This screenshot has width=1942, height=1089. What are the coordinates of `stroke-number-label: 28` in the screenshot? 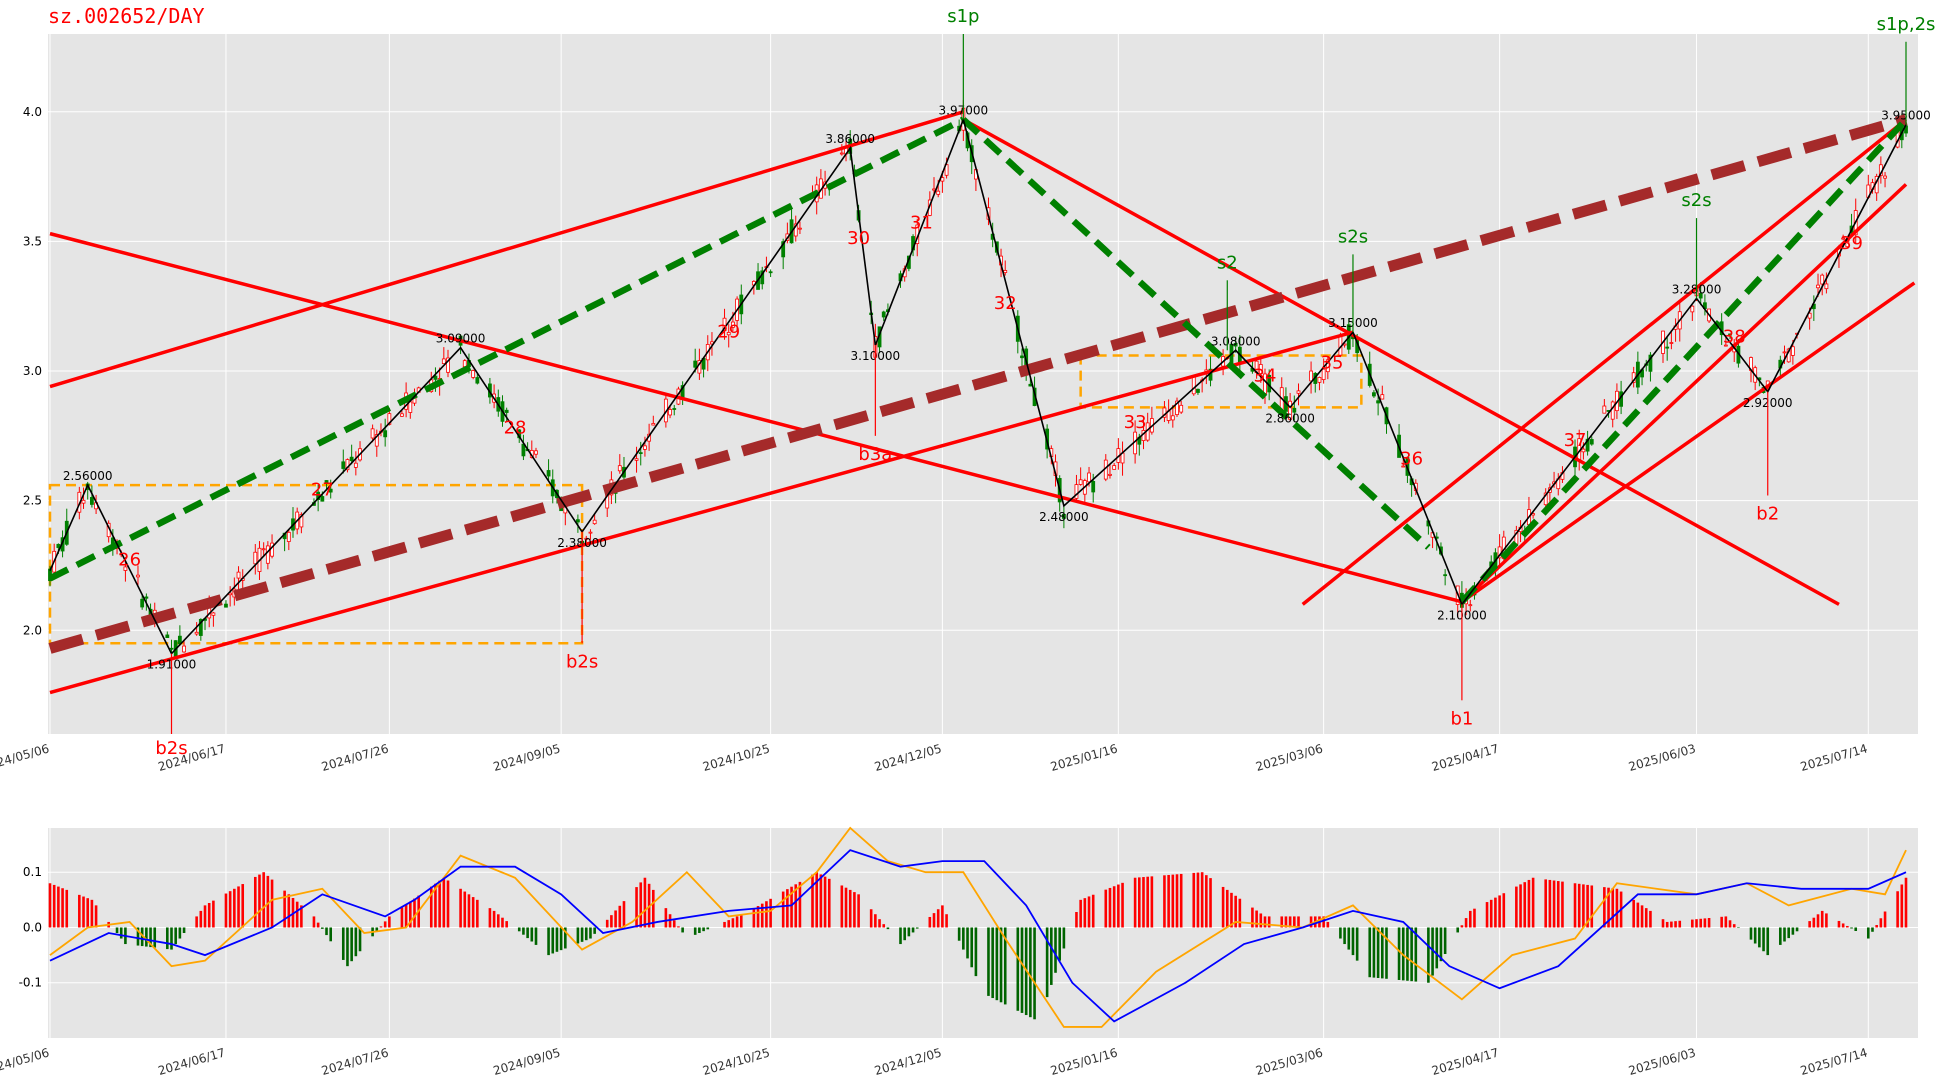 It's located at (515, 427).